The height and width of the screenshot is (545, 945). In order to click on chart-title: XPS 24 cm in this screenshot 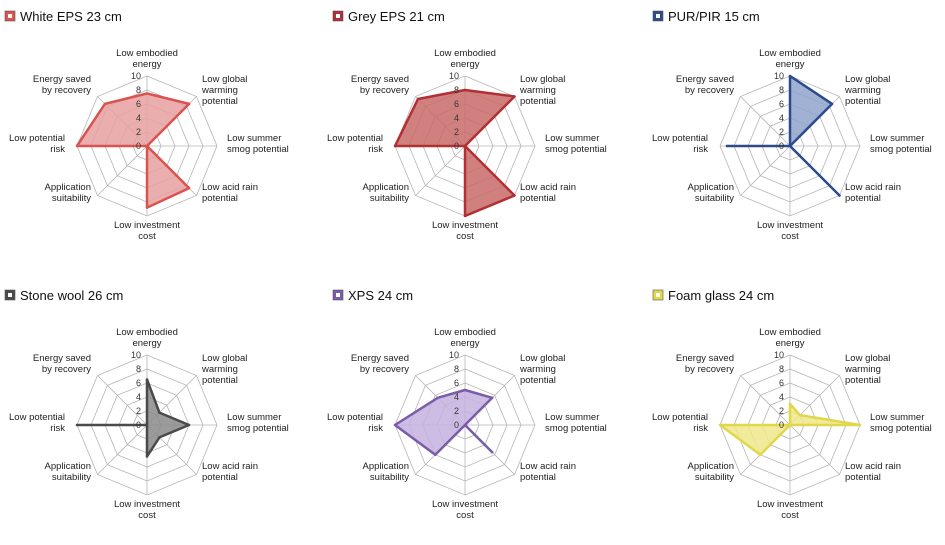, I will do `click(380, 295)`.